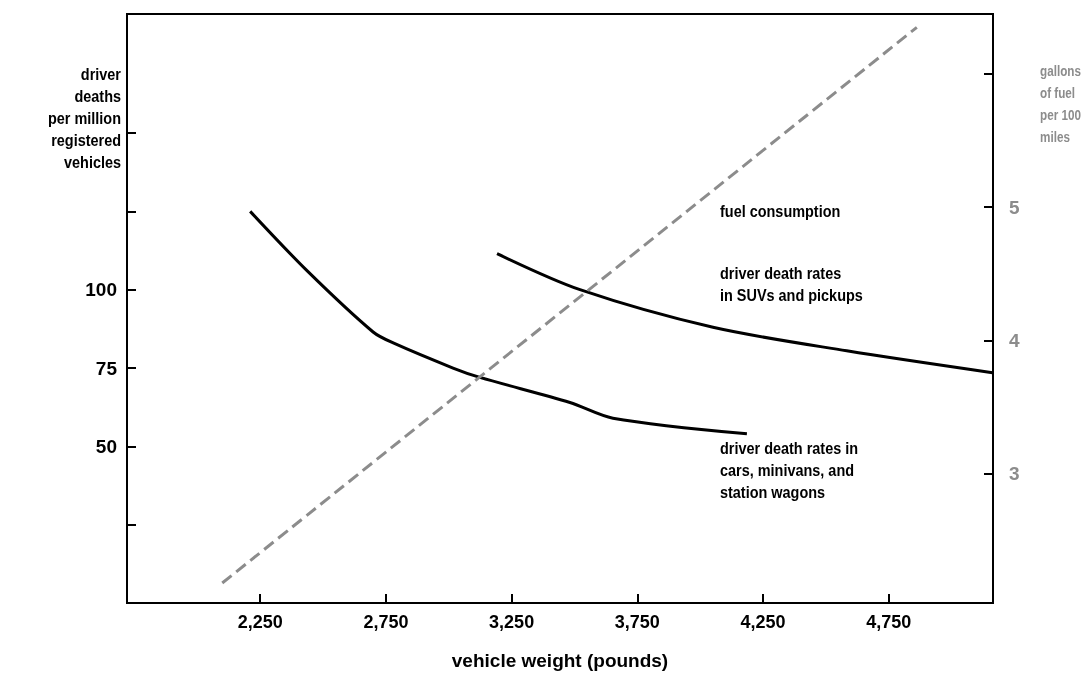 This screenshot has width=1088, height=692. I want to click on annotation: fuel consumption, so click(780, 211).